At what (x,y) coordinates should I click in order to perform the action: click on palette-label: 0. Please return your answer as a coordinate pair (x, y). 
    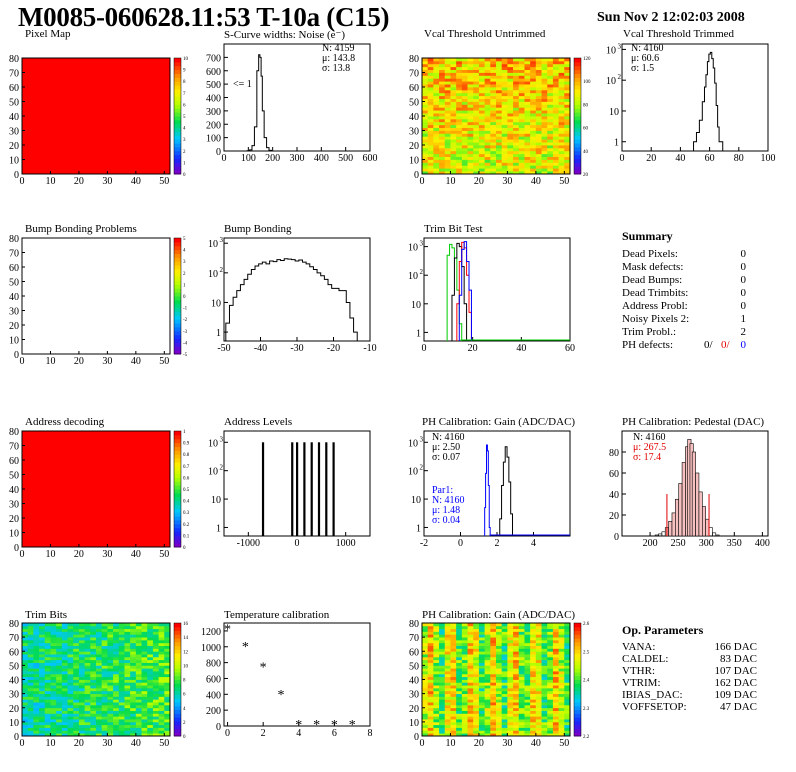
    Looking at the image, I should click on (184, 297).